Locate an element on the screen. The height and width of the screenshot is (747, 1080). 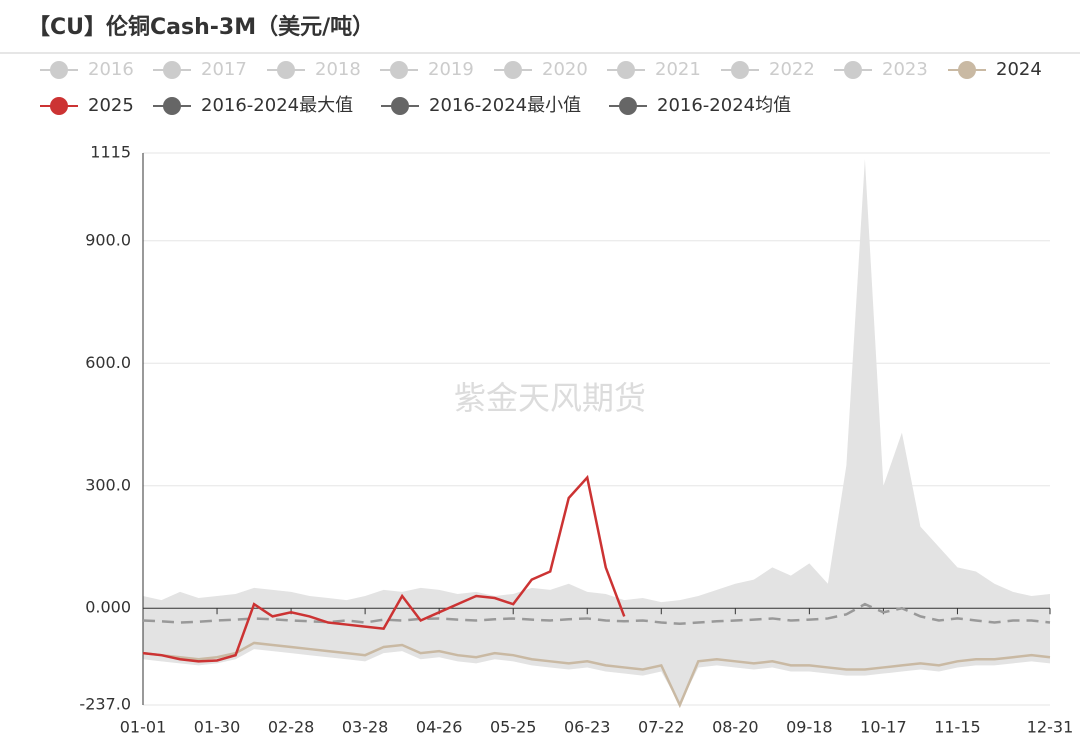
legend-label: 2023 is located at coordinates (905, 69).